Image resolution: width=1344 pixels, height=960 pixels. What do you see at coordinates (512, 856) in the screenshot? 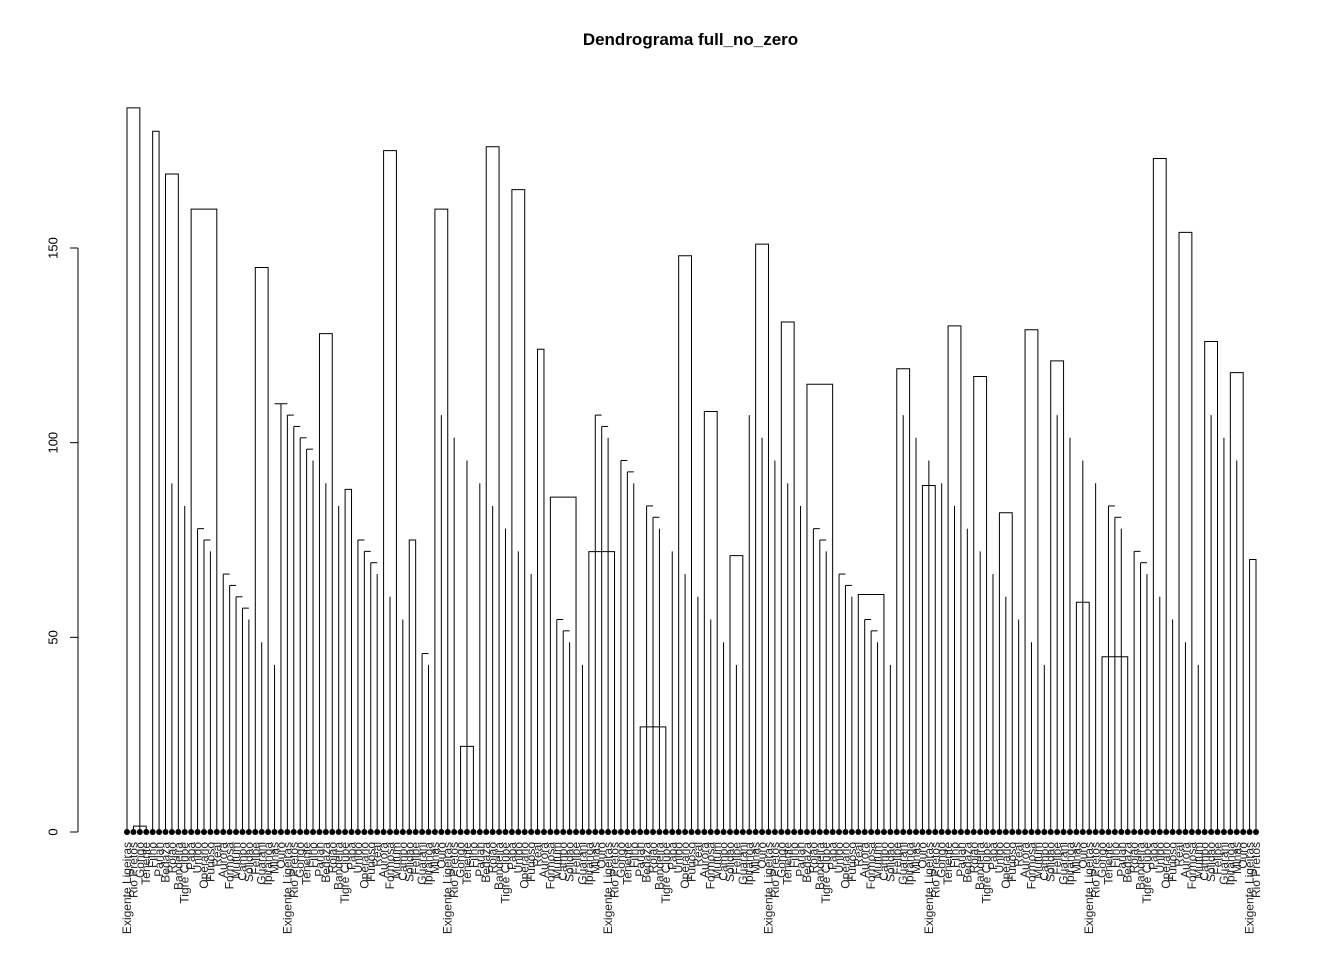
I see `leaf-label: Papa` at bounding box center [512, 856].